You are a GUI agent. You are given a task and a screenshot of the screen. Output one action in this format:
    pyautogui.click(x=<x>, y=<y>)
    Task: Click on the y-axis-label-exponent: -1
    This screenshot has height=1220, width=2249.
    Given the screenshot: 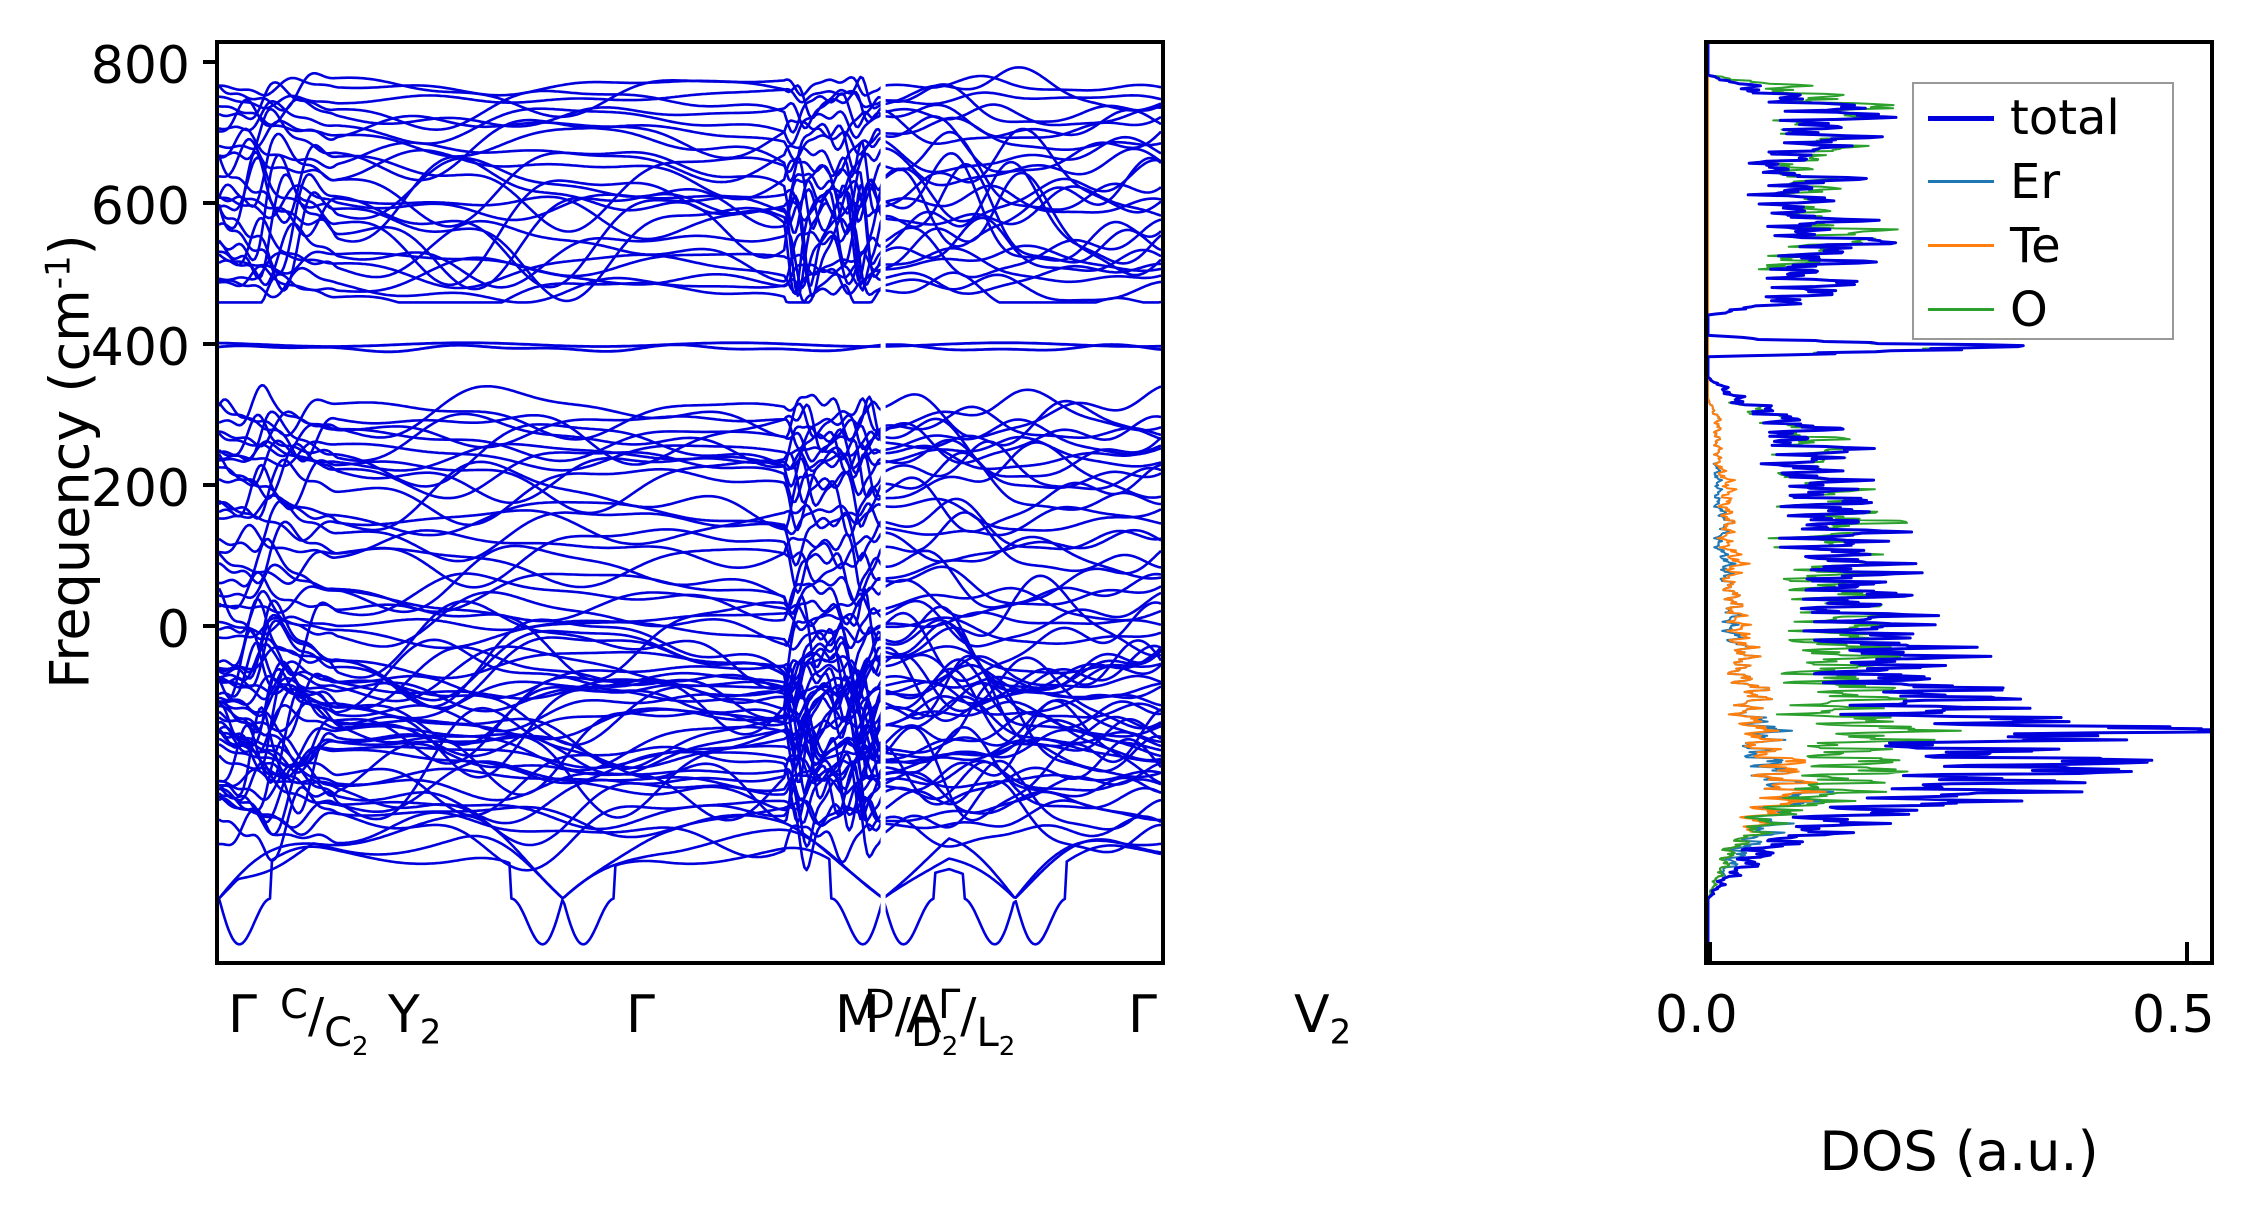 What is the action you would take?
    pyautogui.click(x=58, y=272)
    